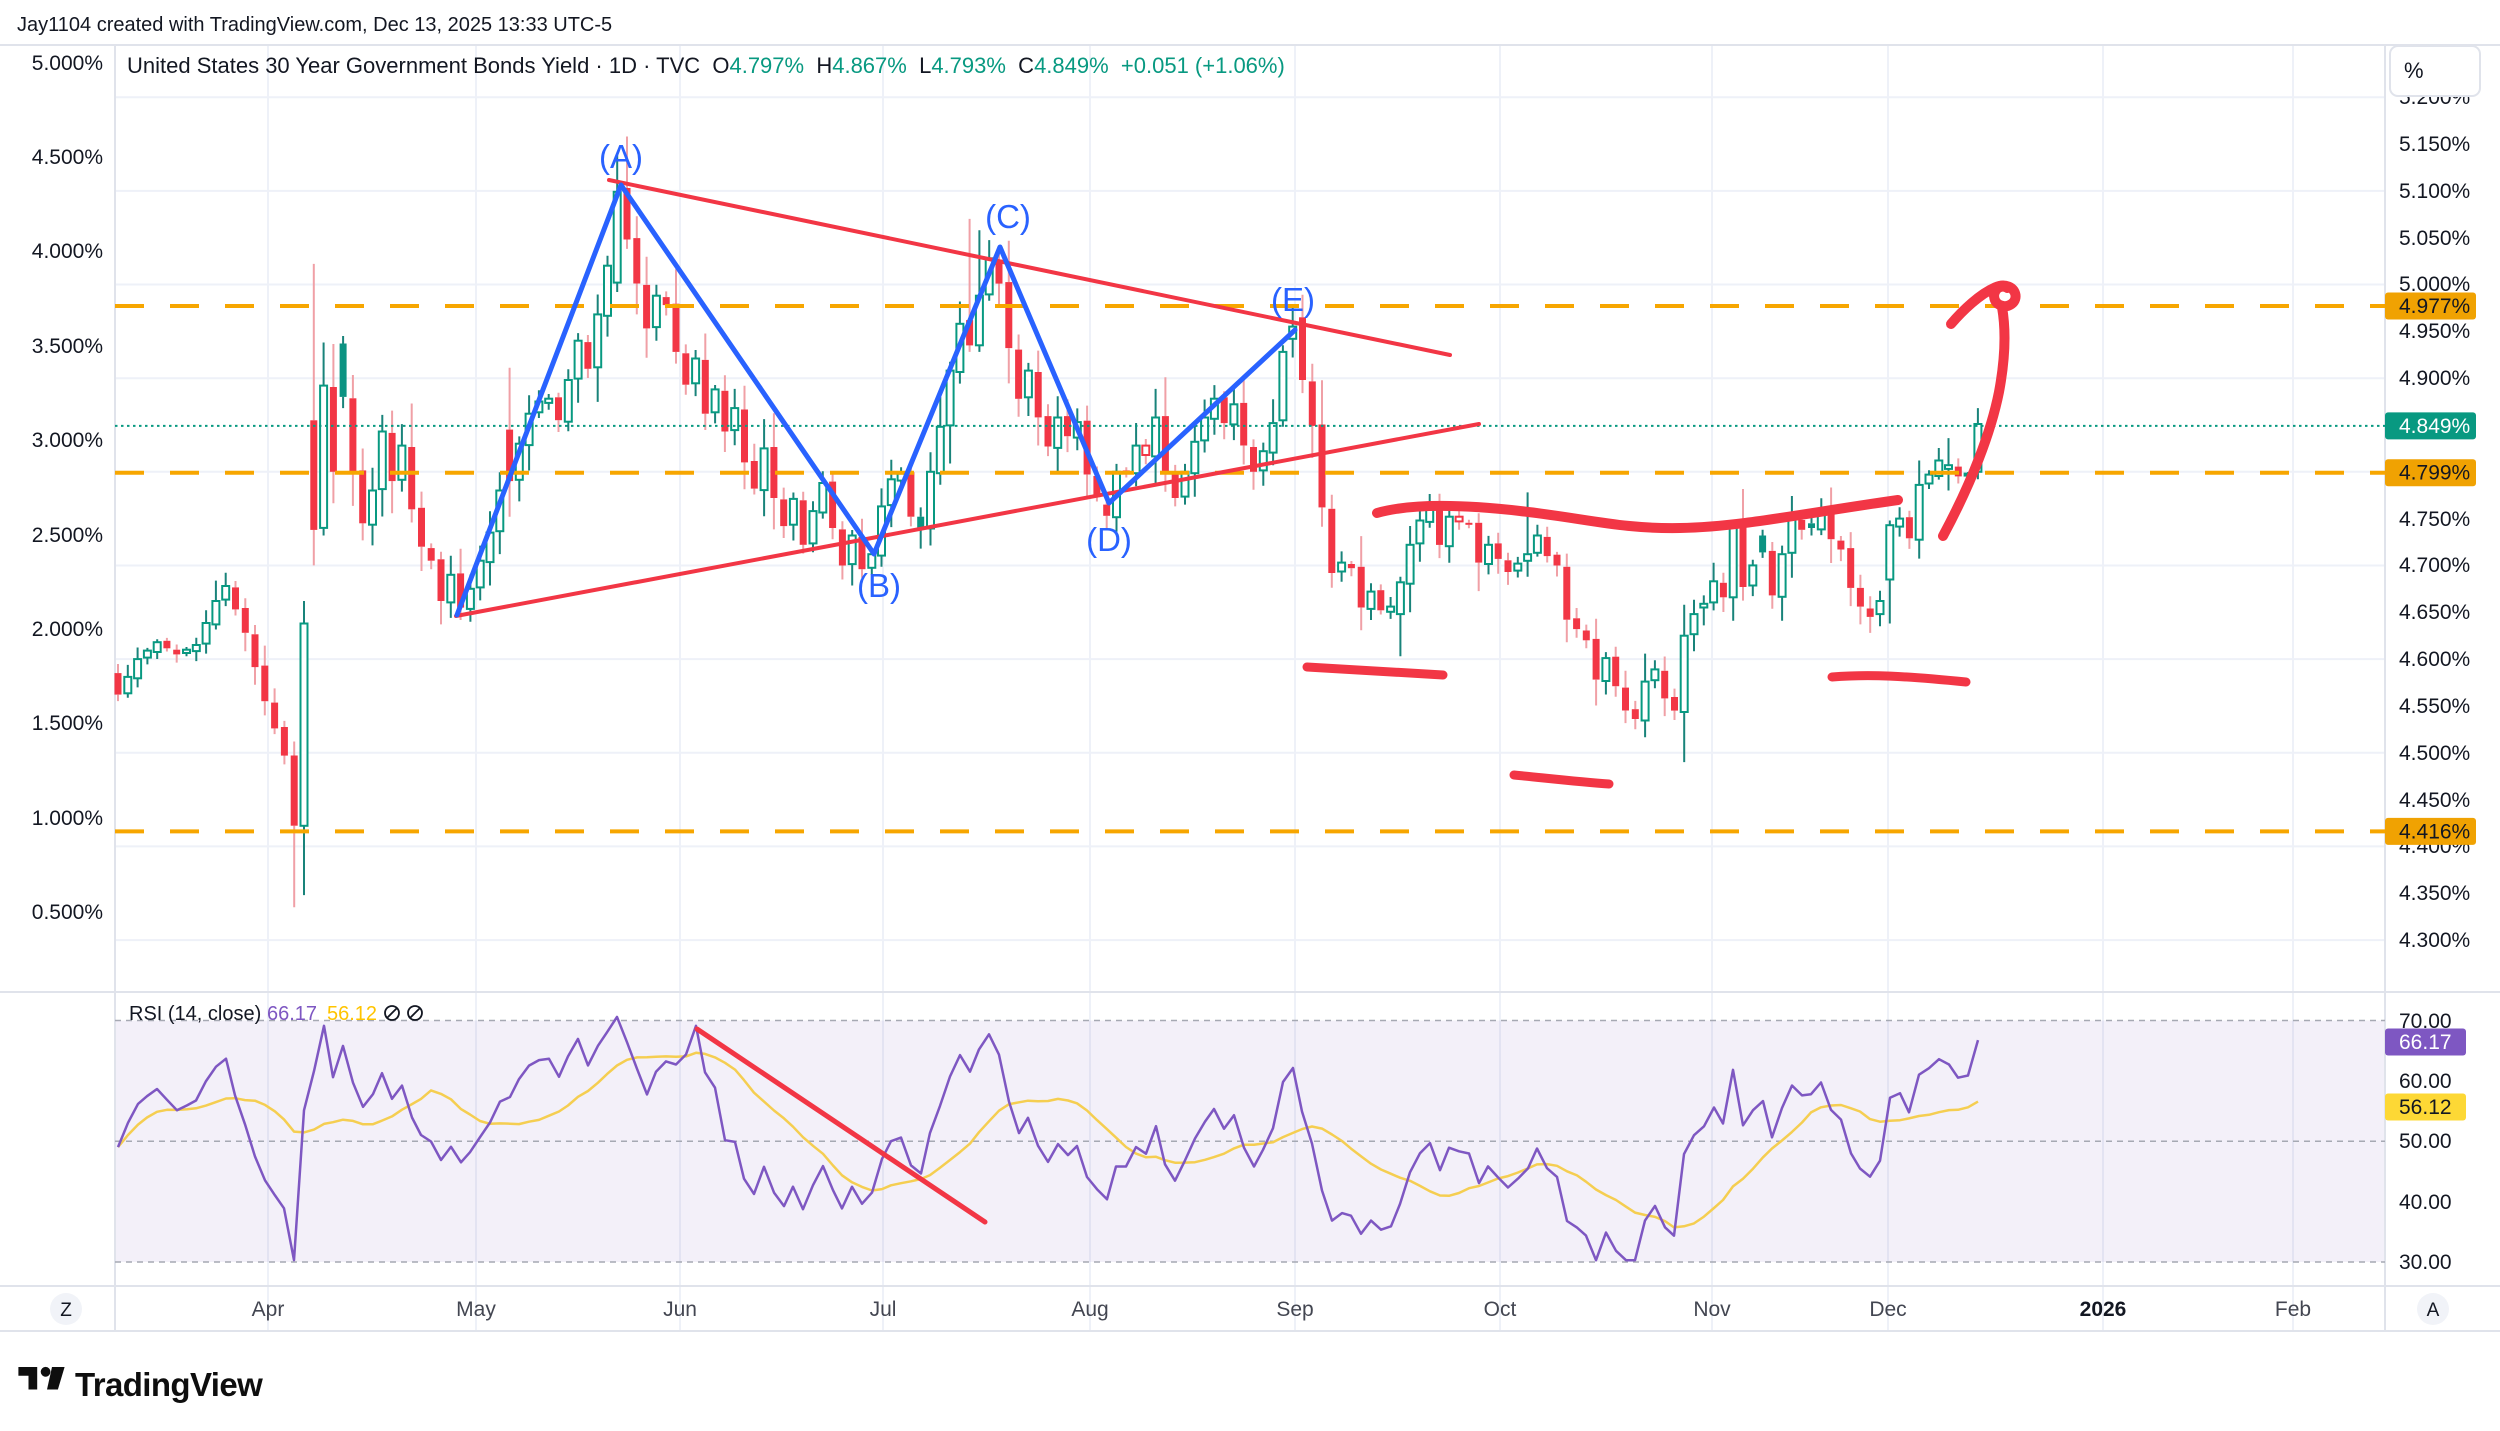  What do you see at coordinates (2434, 306) in the screenshot?
I see `svg-text: 4.977%` at bounding box center [2434, 306].